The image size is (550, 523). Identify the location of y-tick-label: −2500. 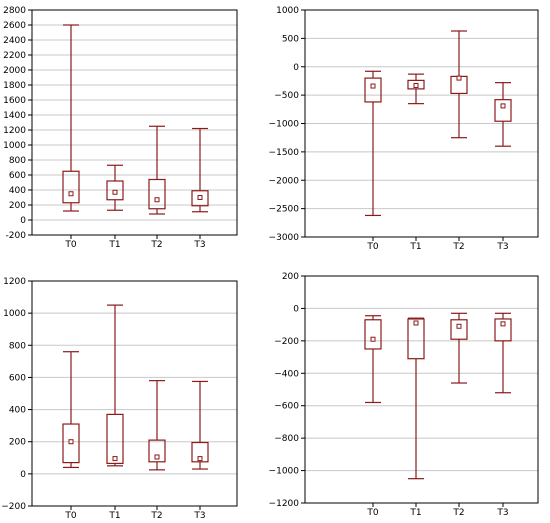
(284, 210).